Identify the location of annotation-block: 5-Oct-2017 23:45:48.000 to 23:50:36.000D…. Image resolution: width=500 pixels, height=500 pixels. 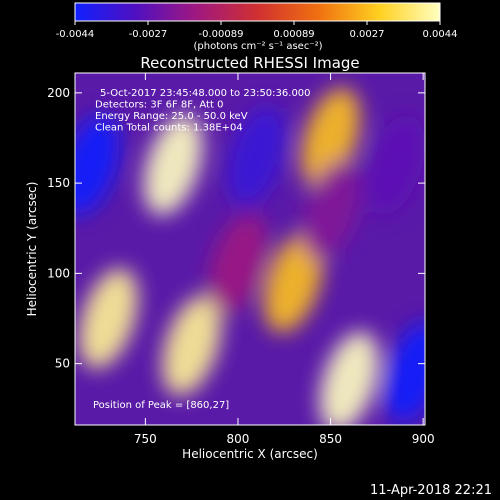
(203, 111).